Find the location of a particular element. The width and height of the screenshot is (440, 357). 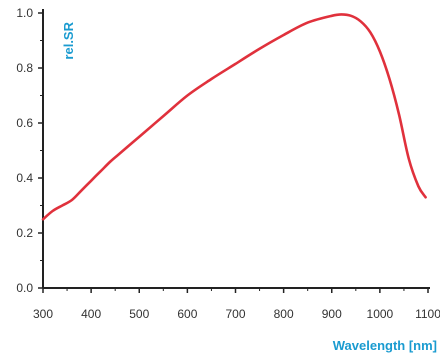

x-tick-label: 800 is located at coordinates (284, 314).